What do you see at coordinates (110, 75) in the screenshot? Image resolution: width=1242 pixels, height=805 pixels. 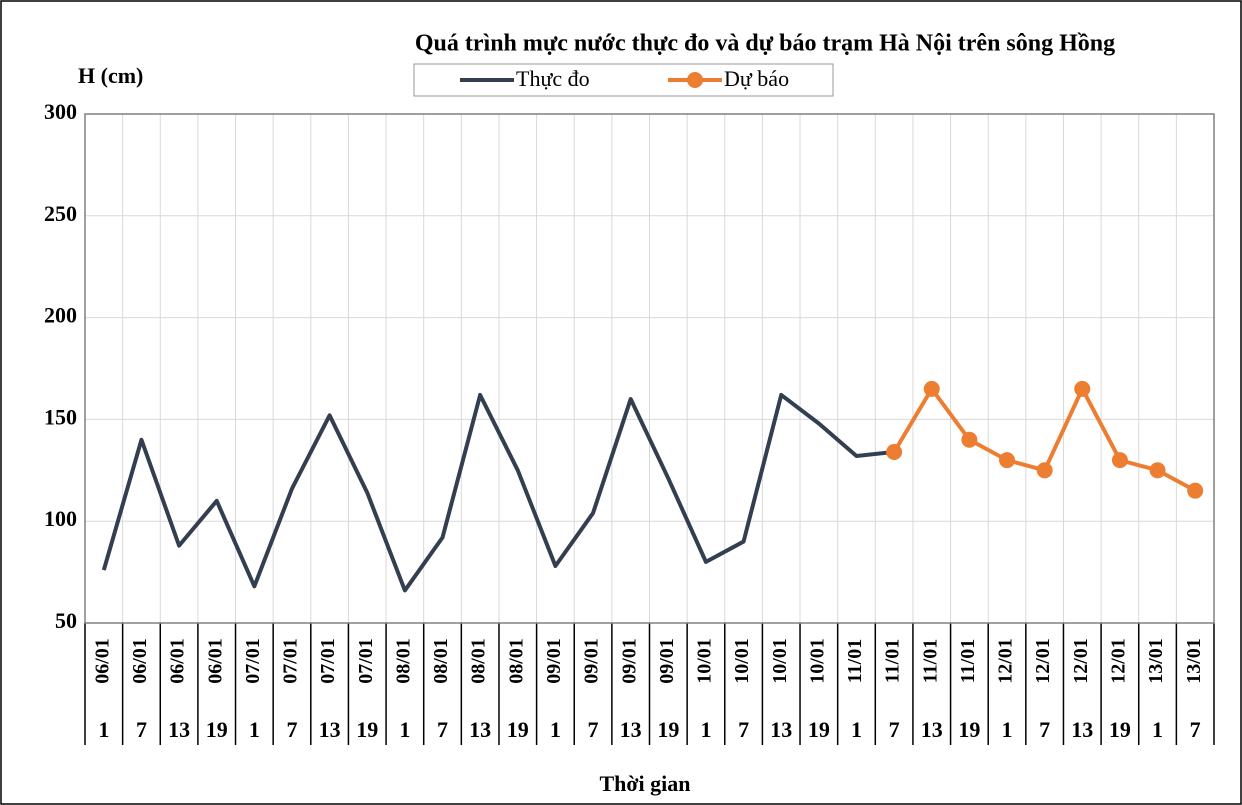 I see `y-axis-label: H (cm)` at bounding box center [110, 75].